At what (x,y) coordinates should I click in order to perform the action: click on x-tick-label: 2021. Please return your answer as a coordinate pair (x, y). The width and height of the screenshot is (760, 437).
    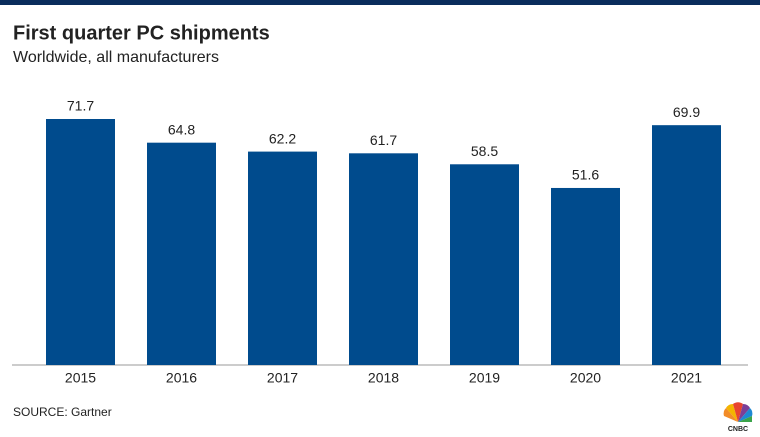
    Looking at the image, I should click on (686, 378).